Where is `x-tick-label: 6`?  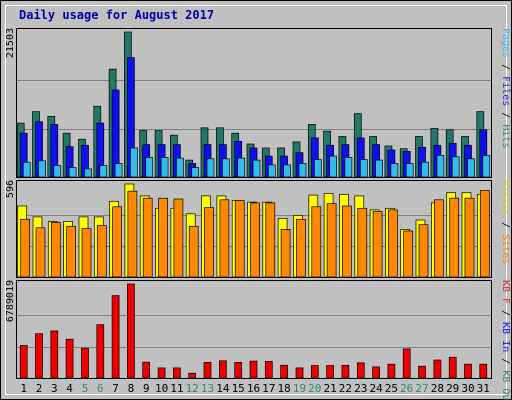 x-tick-label: 6 is located at coordinates (100, 388).